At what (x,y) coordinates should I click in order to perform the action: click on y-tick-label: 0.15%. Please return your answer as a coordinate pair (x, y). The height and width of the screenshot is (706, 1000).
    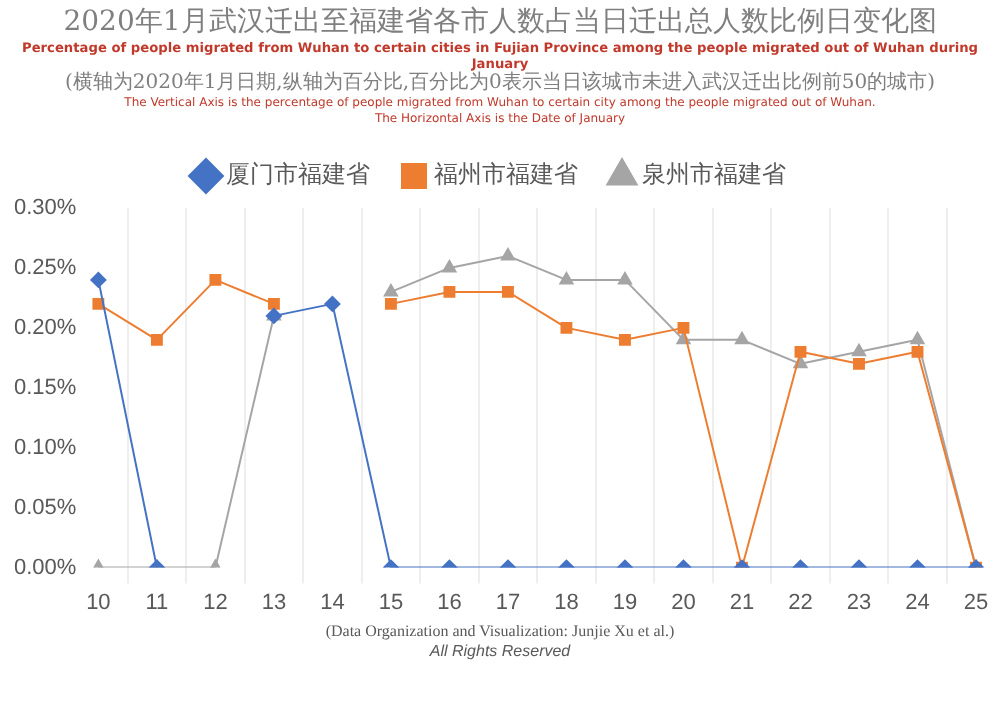
    Looking at the image, I should click on (45, 387).